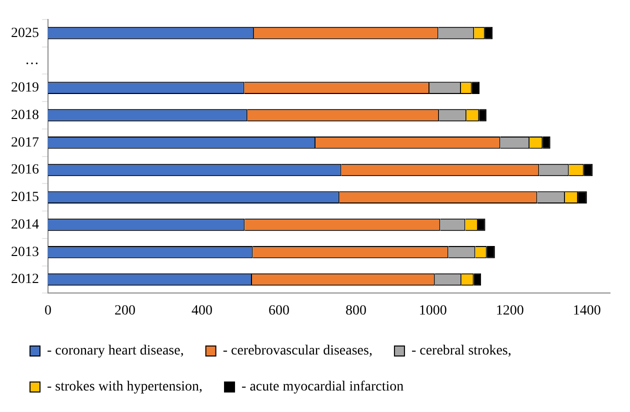 This screenshot has height=412, width=630. What do you see at coordinates (510, 310) in the screenshot?
I see `x-tick-label: 1200` at bounding box center [510, 310].